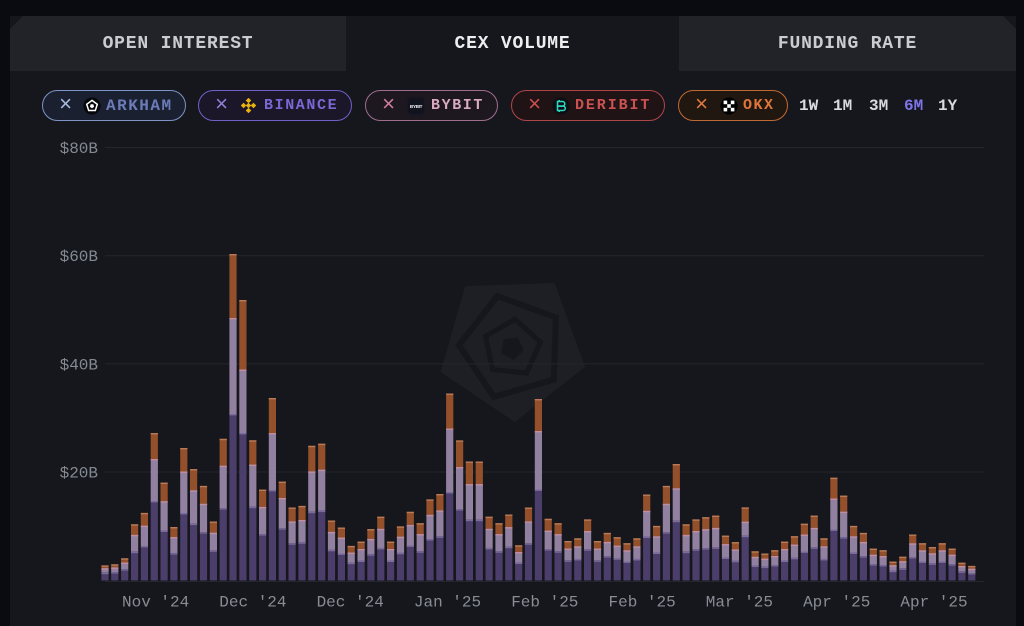 The height and width of the screenshot is (626, 1024). I want to click on svg-text: BYBIT, so click(416, 106).